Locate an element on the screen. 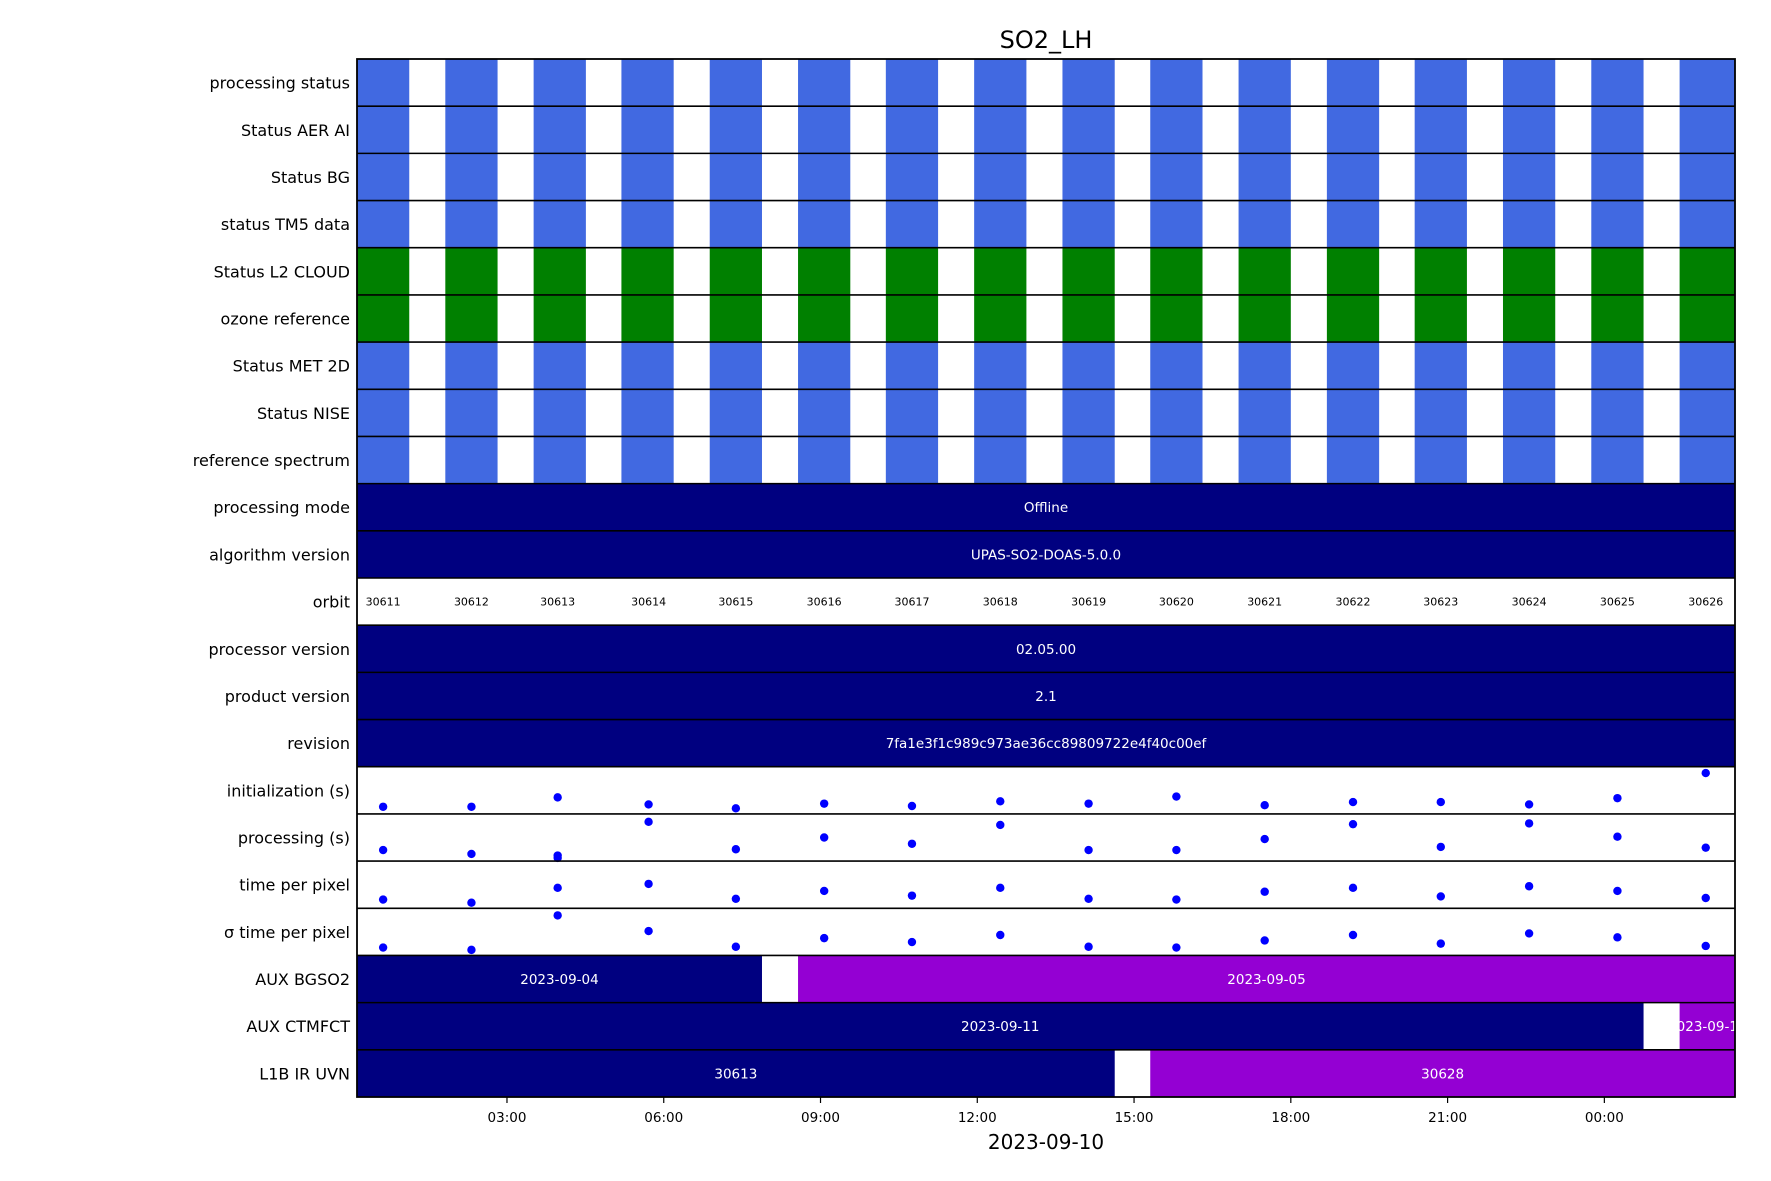  row-processing-mode: processing mode Offline is located at coordinates (974, 507).